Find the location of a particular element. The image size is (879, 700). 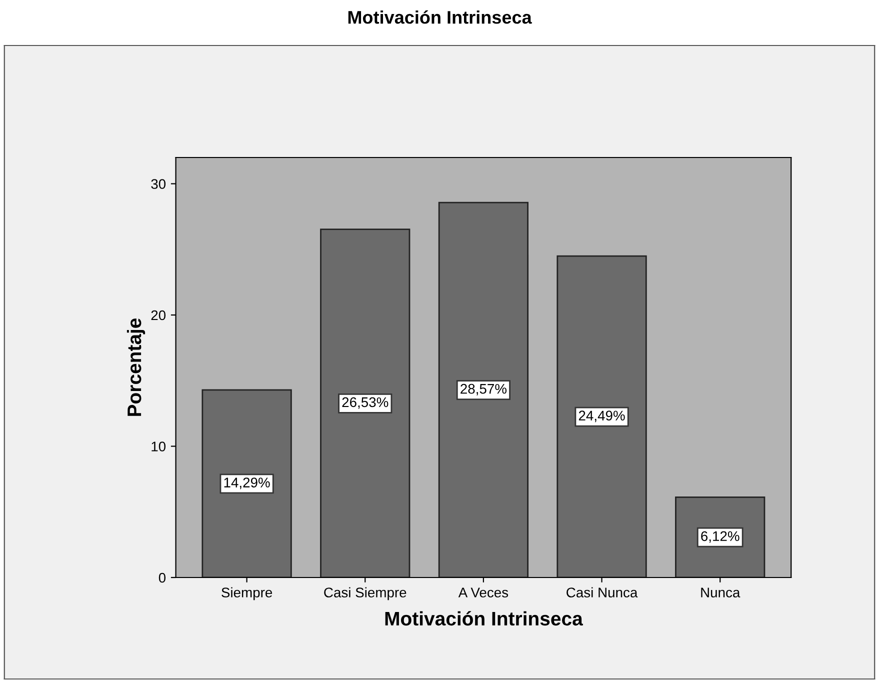

y-axis-title: Porcentaje is located at coordinates (136, 367).